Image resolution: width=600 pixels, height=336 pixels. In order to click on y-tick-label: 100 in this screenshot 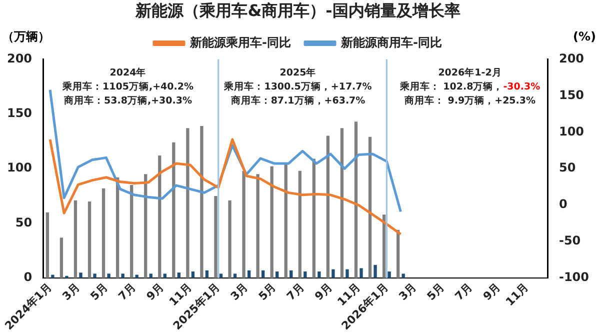, I will do `click(19, 167)`.